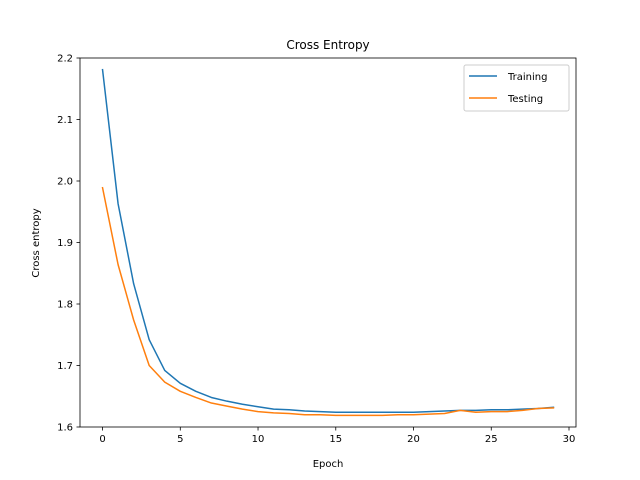 This screenshot has height=480, width=640. Describe the element at coordinates (65, 428) in the screenshot. I see `y-tick-label: 1.6` at that location.